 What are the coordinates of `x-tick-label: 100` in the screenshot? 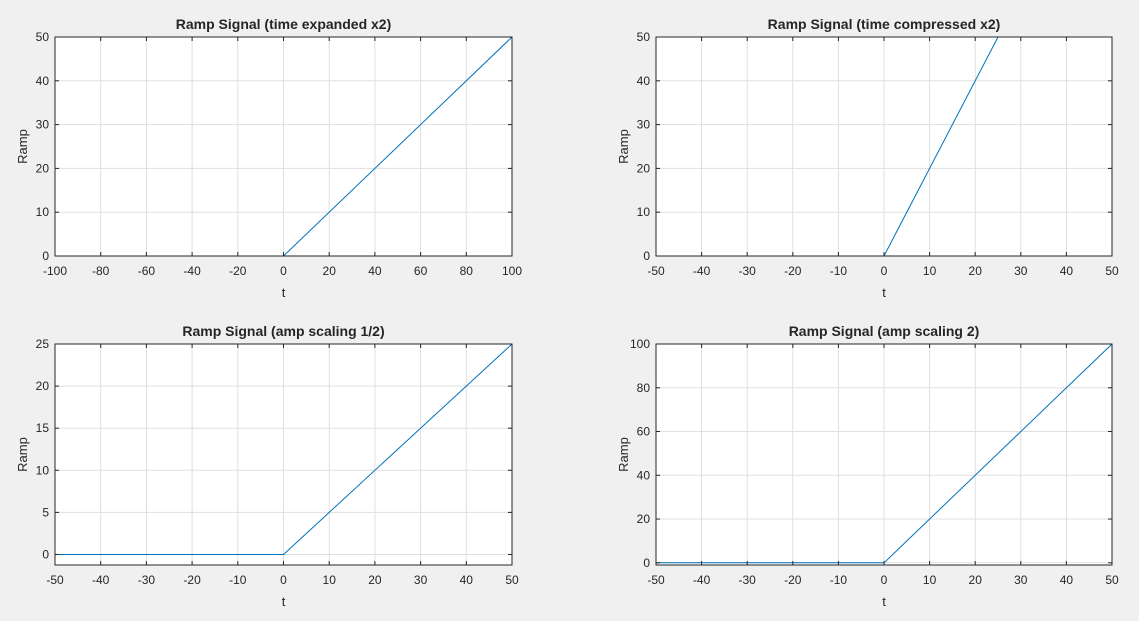 It's located at (512, 271).